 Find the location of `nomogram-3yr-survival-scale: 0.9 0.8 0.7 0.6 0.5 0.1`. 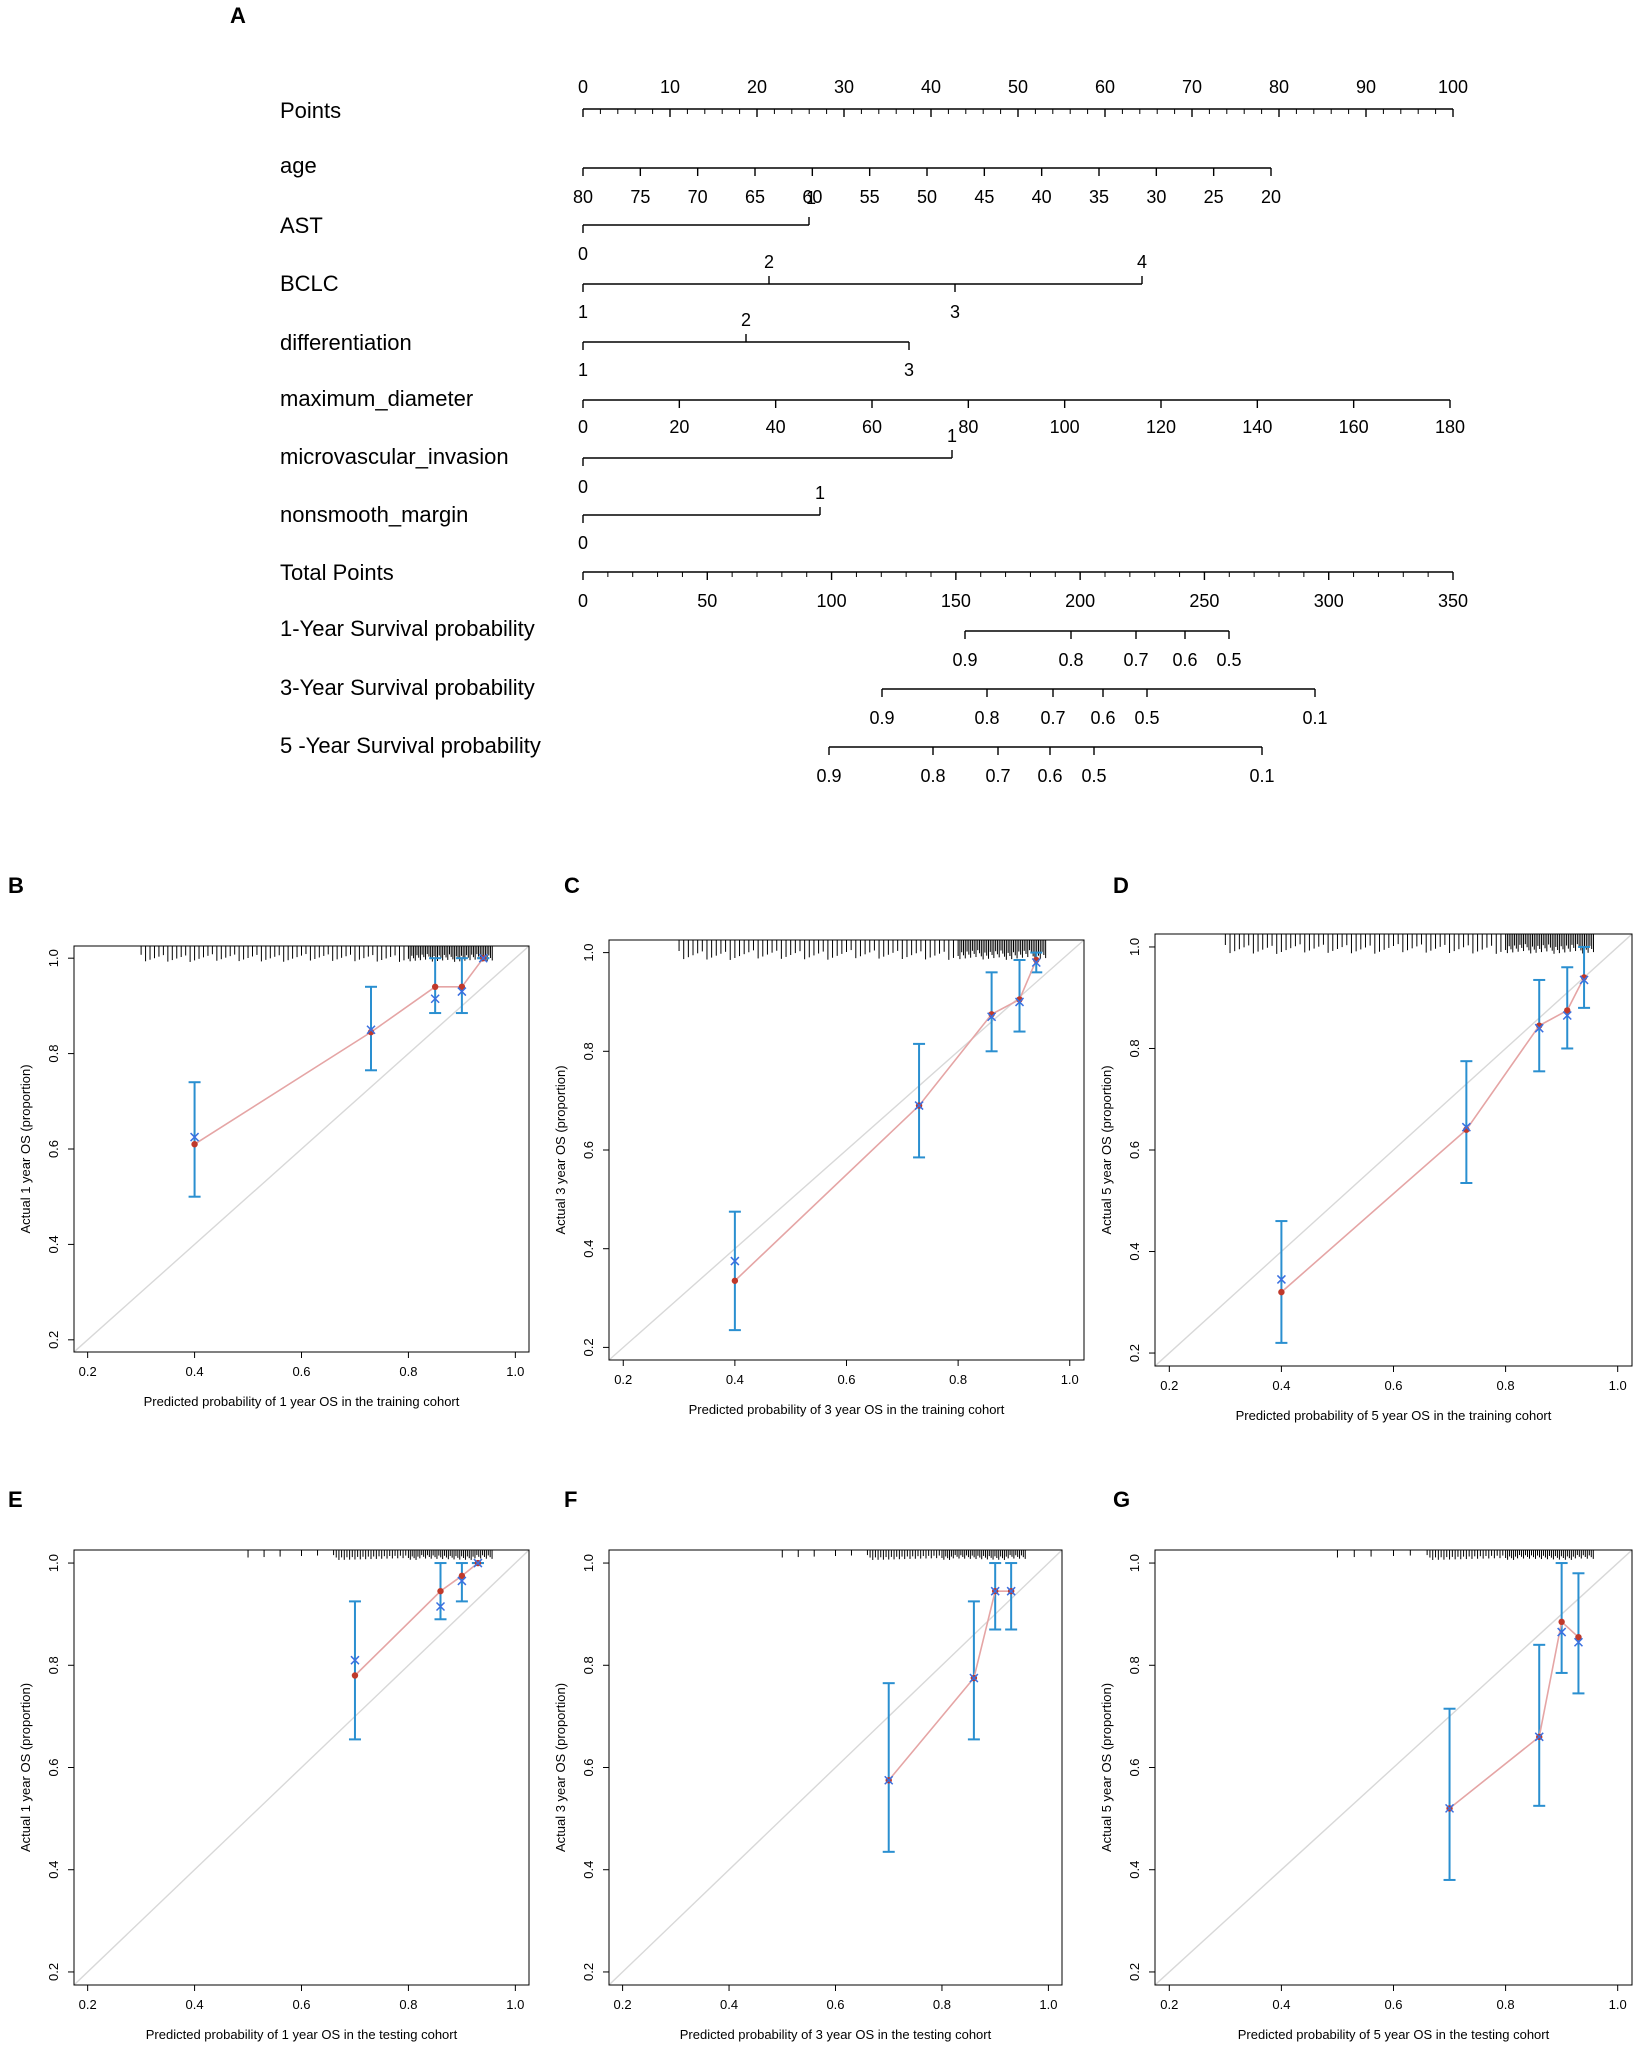

nomogram-3yr-survival-scale: 0.9 0.8 0.7 0.6 0.5 0.1 is located at coordinates (1098, 708).